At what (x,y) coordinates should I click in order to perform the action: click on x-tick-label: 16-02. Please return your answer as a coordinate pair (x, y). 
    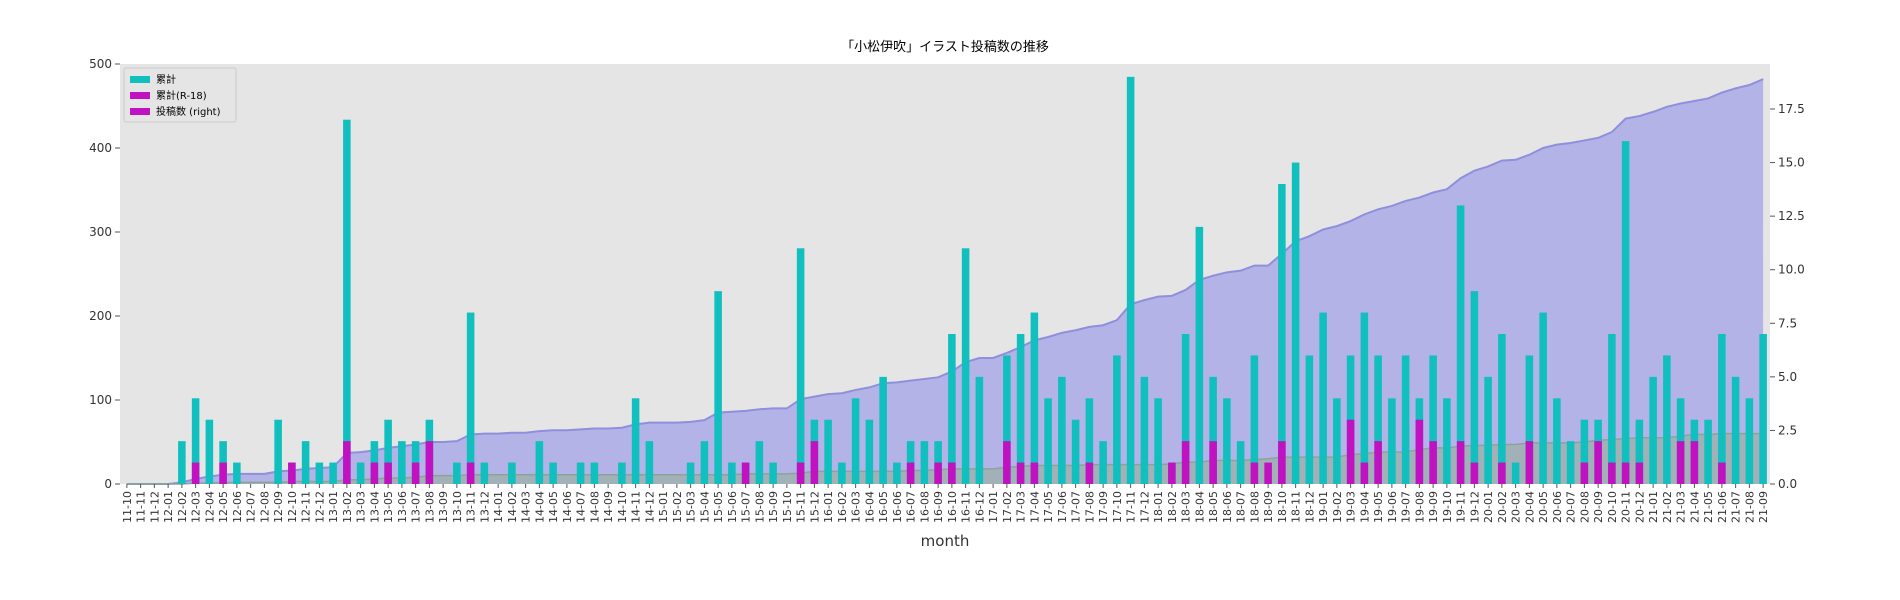
    Looking at the image, I should click on (842, 507).